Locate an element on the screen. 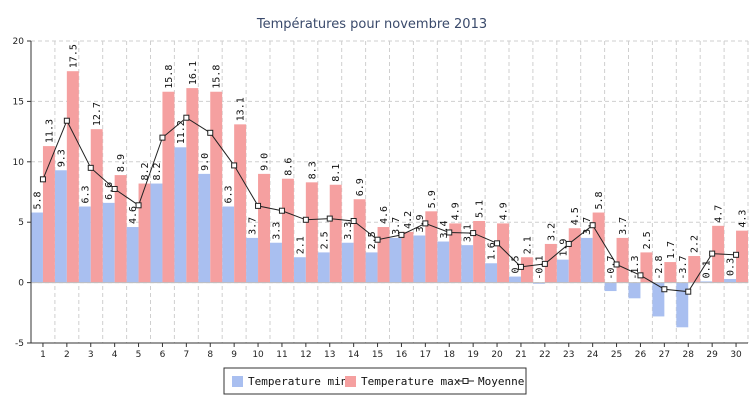 This screenshot has height=400, width=750. legend-max-swatch is located at coordinates (350, 381).